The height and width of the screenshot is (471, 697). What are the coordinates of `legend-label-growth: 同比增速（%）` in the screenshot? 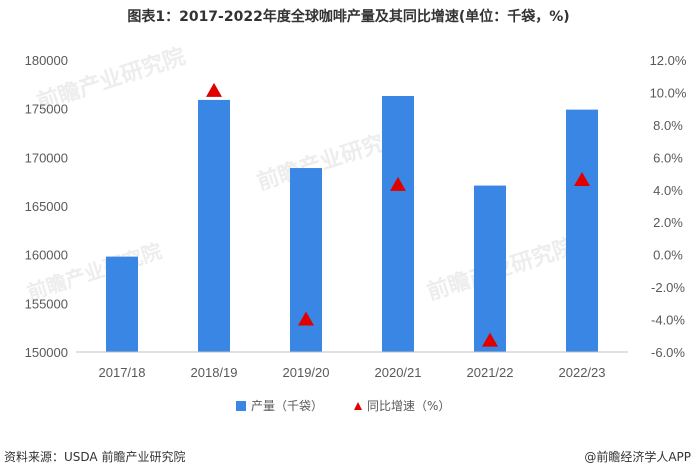 It's located at (408, 406).